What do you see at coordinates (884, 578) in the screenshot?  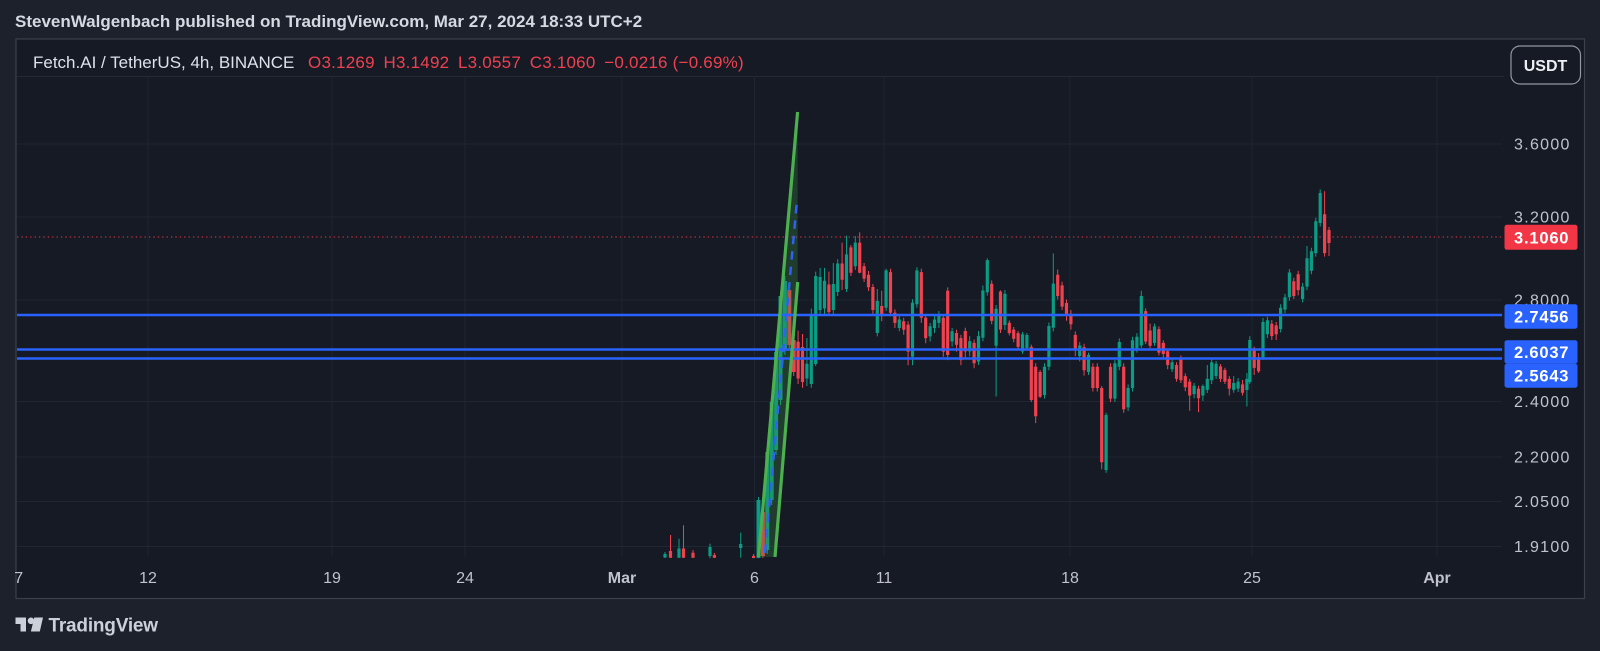 I see `svg-text: 11` at bounding box center [884, 578].